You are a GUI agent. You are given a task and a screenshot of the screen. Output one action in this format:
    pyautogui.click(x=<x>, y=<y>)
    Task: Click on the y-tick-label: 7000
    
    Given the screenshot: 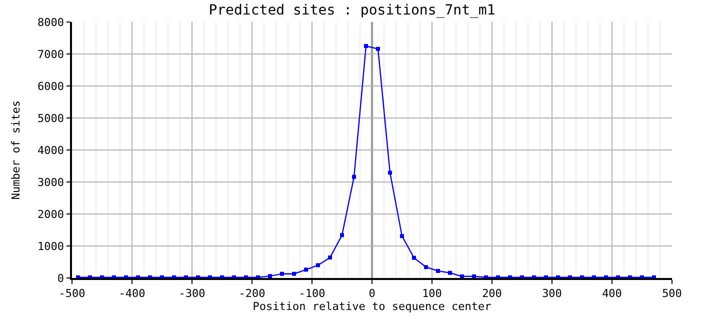 What is the action you would take?
    pyautogui.click(x=51, y=54)
    